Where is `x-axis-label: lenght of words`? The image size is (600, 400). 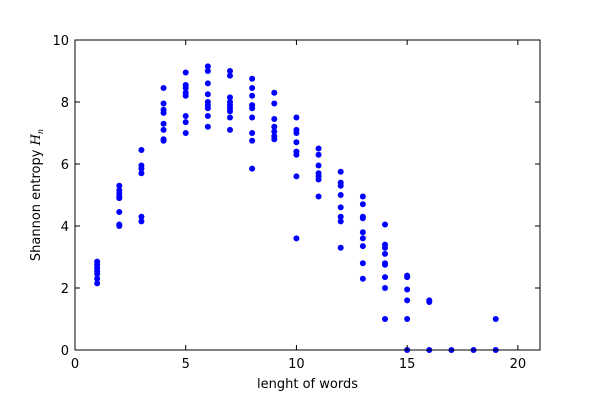
x-axis-label: lenght of words is located at coordinates (307, 384).